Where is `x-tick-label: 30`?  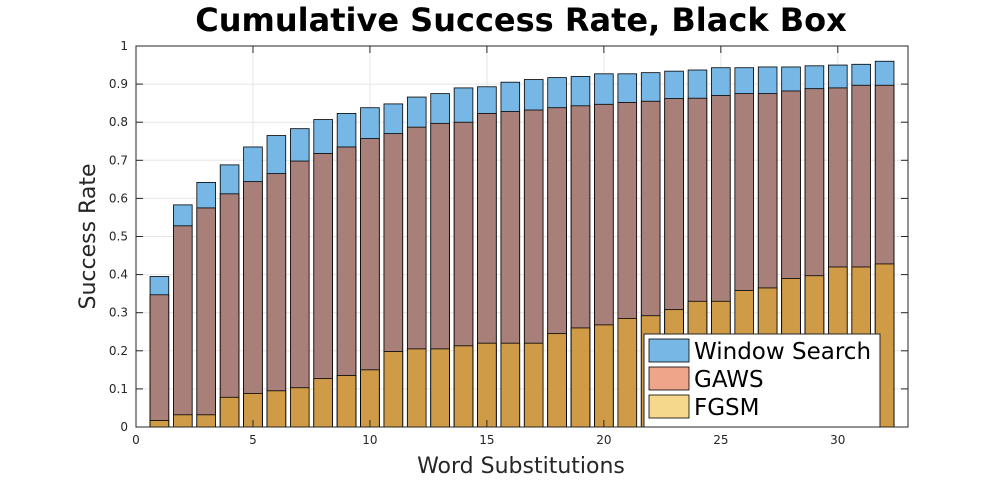 x-tick-label: 30 is located at coordinates (837, 440).